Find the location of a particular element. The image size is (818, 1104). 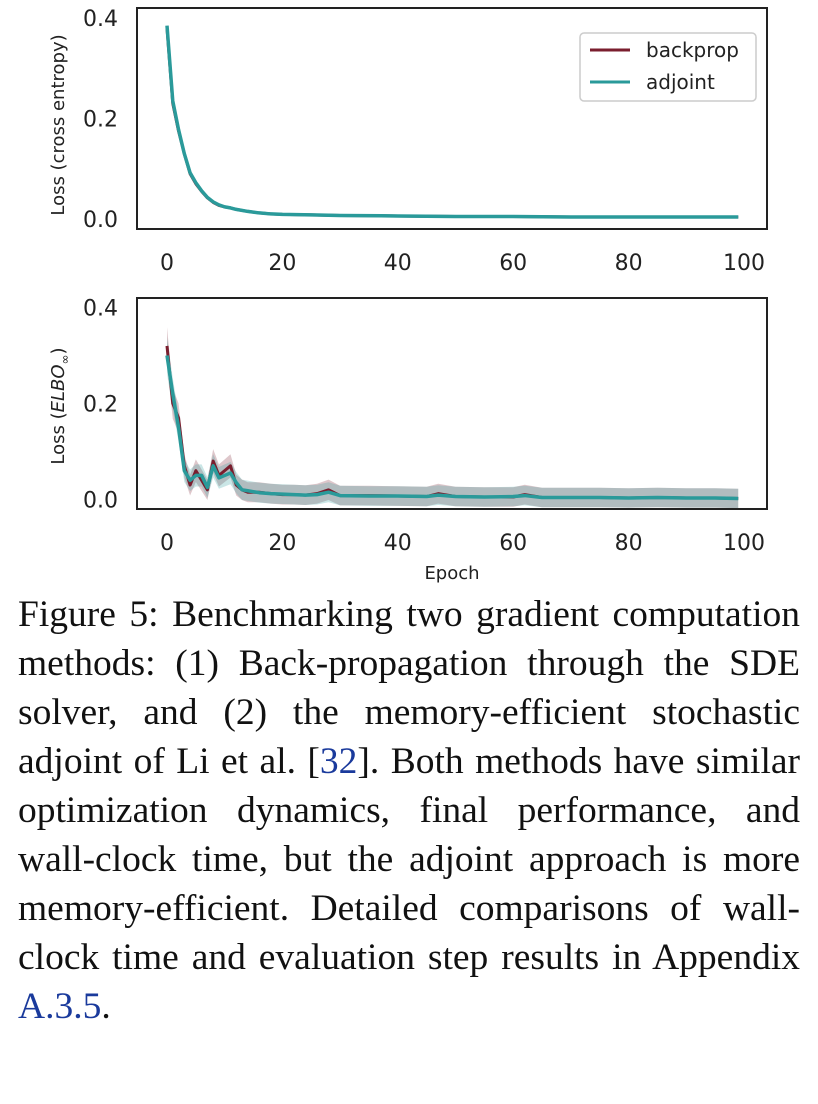

band-backprop is located at coordinates (453, 418).